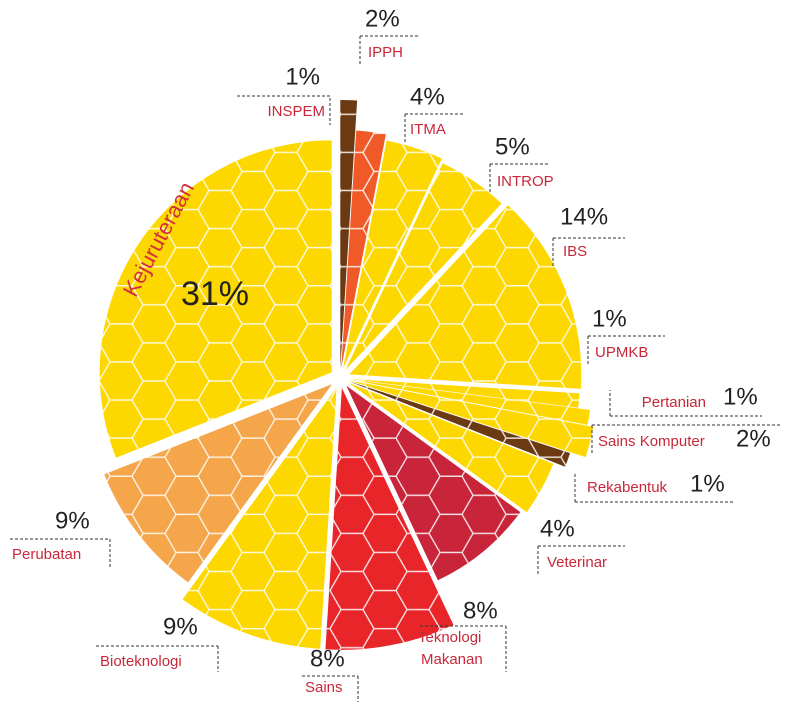 The height and width of the screenshot is (702, 791). What do you see at coordinates (428, 129) in the screenshot?
I see `category-label: ITMA` at bounding box center [428, 129].